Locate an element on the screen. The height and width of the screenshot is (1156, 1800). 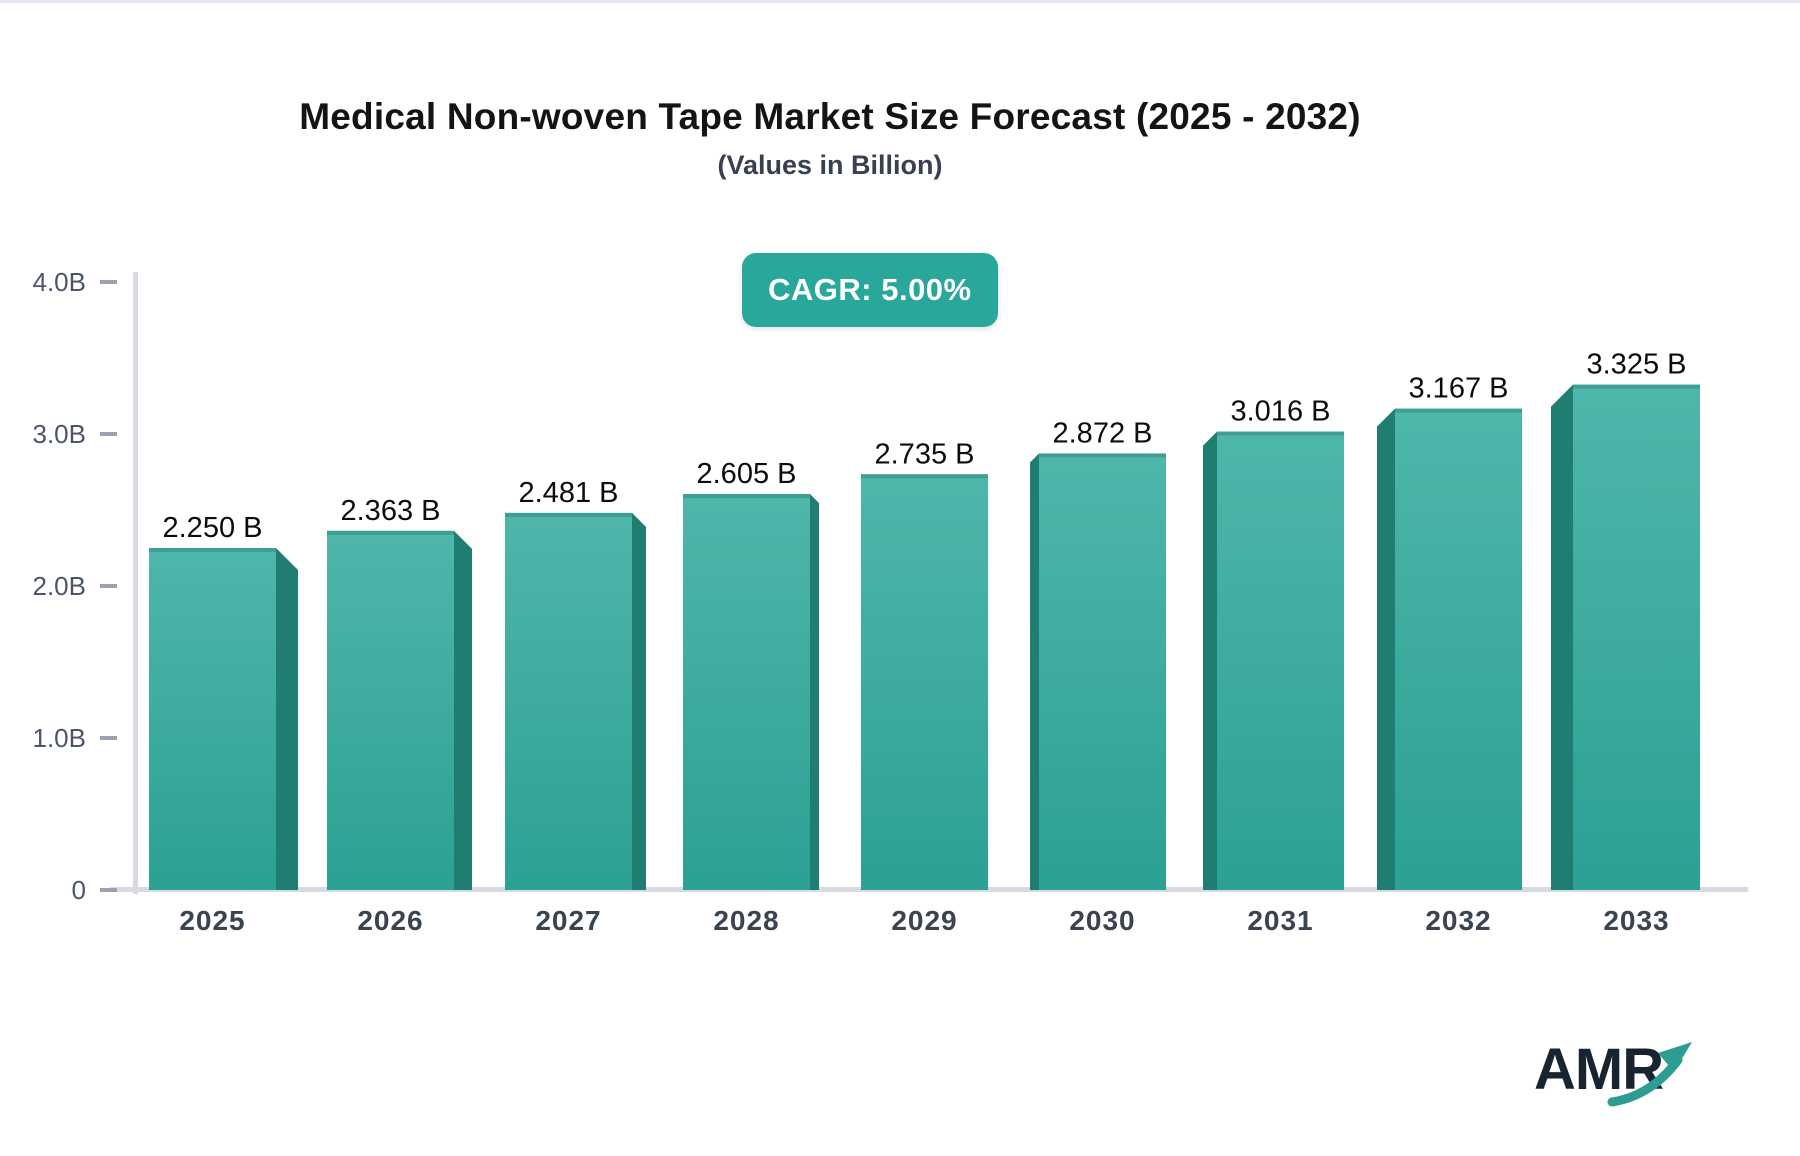
bar-value-label: 3.325 B is located at coordinates (1637, 365).